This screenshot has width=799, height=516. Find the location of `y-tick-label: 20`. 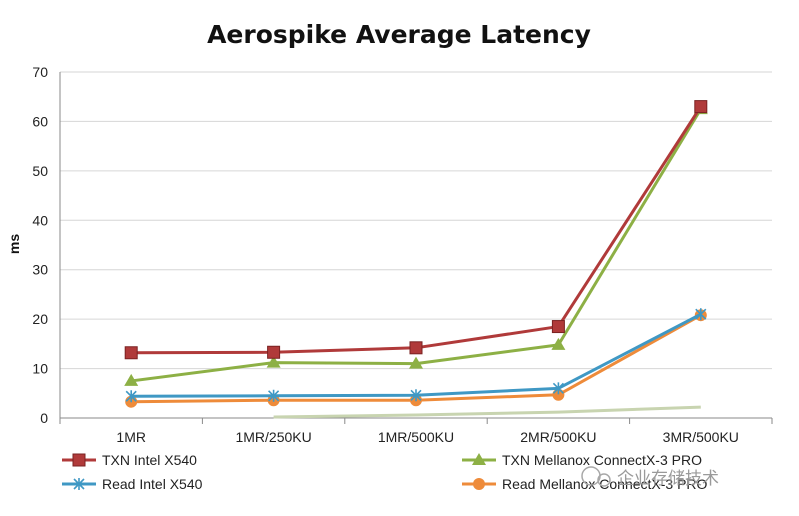

y-tick-label: 20 is located at coordinates (40, 319).